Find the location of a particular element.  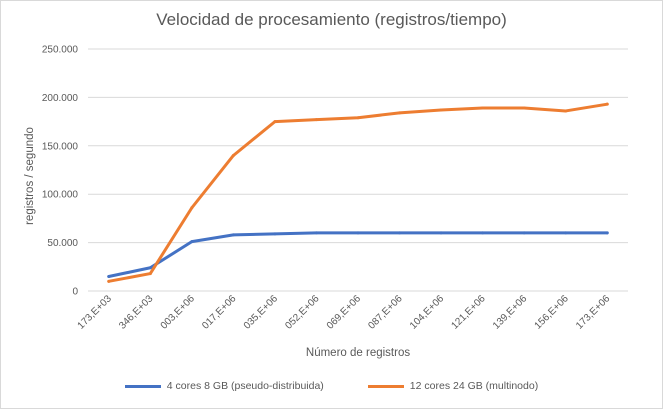

x-tick-label: 087,E+06 is located at coordinates (385, 312).